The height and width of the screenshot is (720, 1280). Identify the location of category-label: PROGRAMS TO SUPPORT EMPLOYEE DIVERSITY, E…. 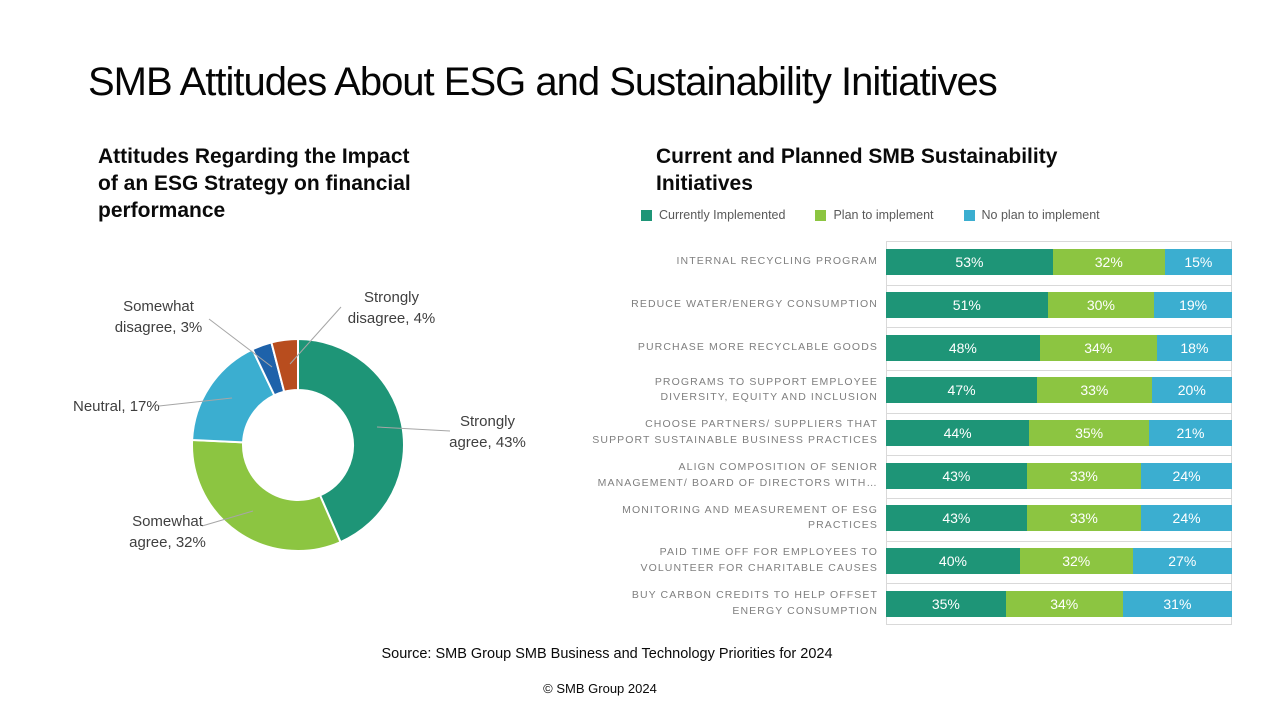
(715, 391).